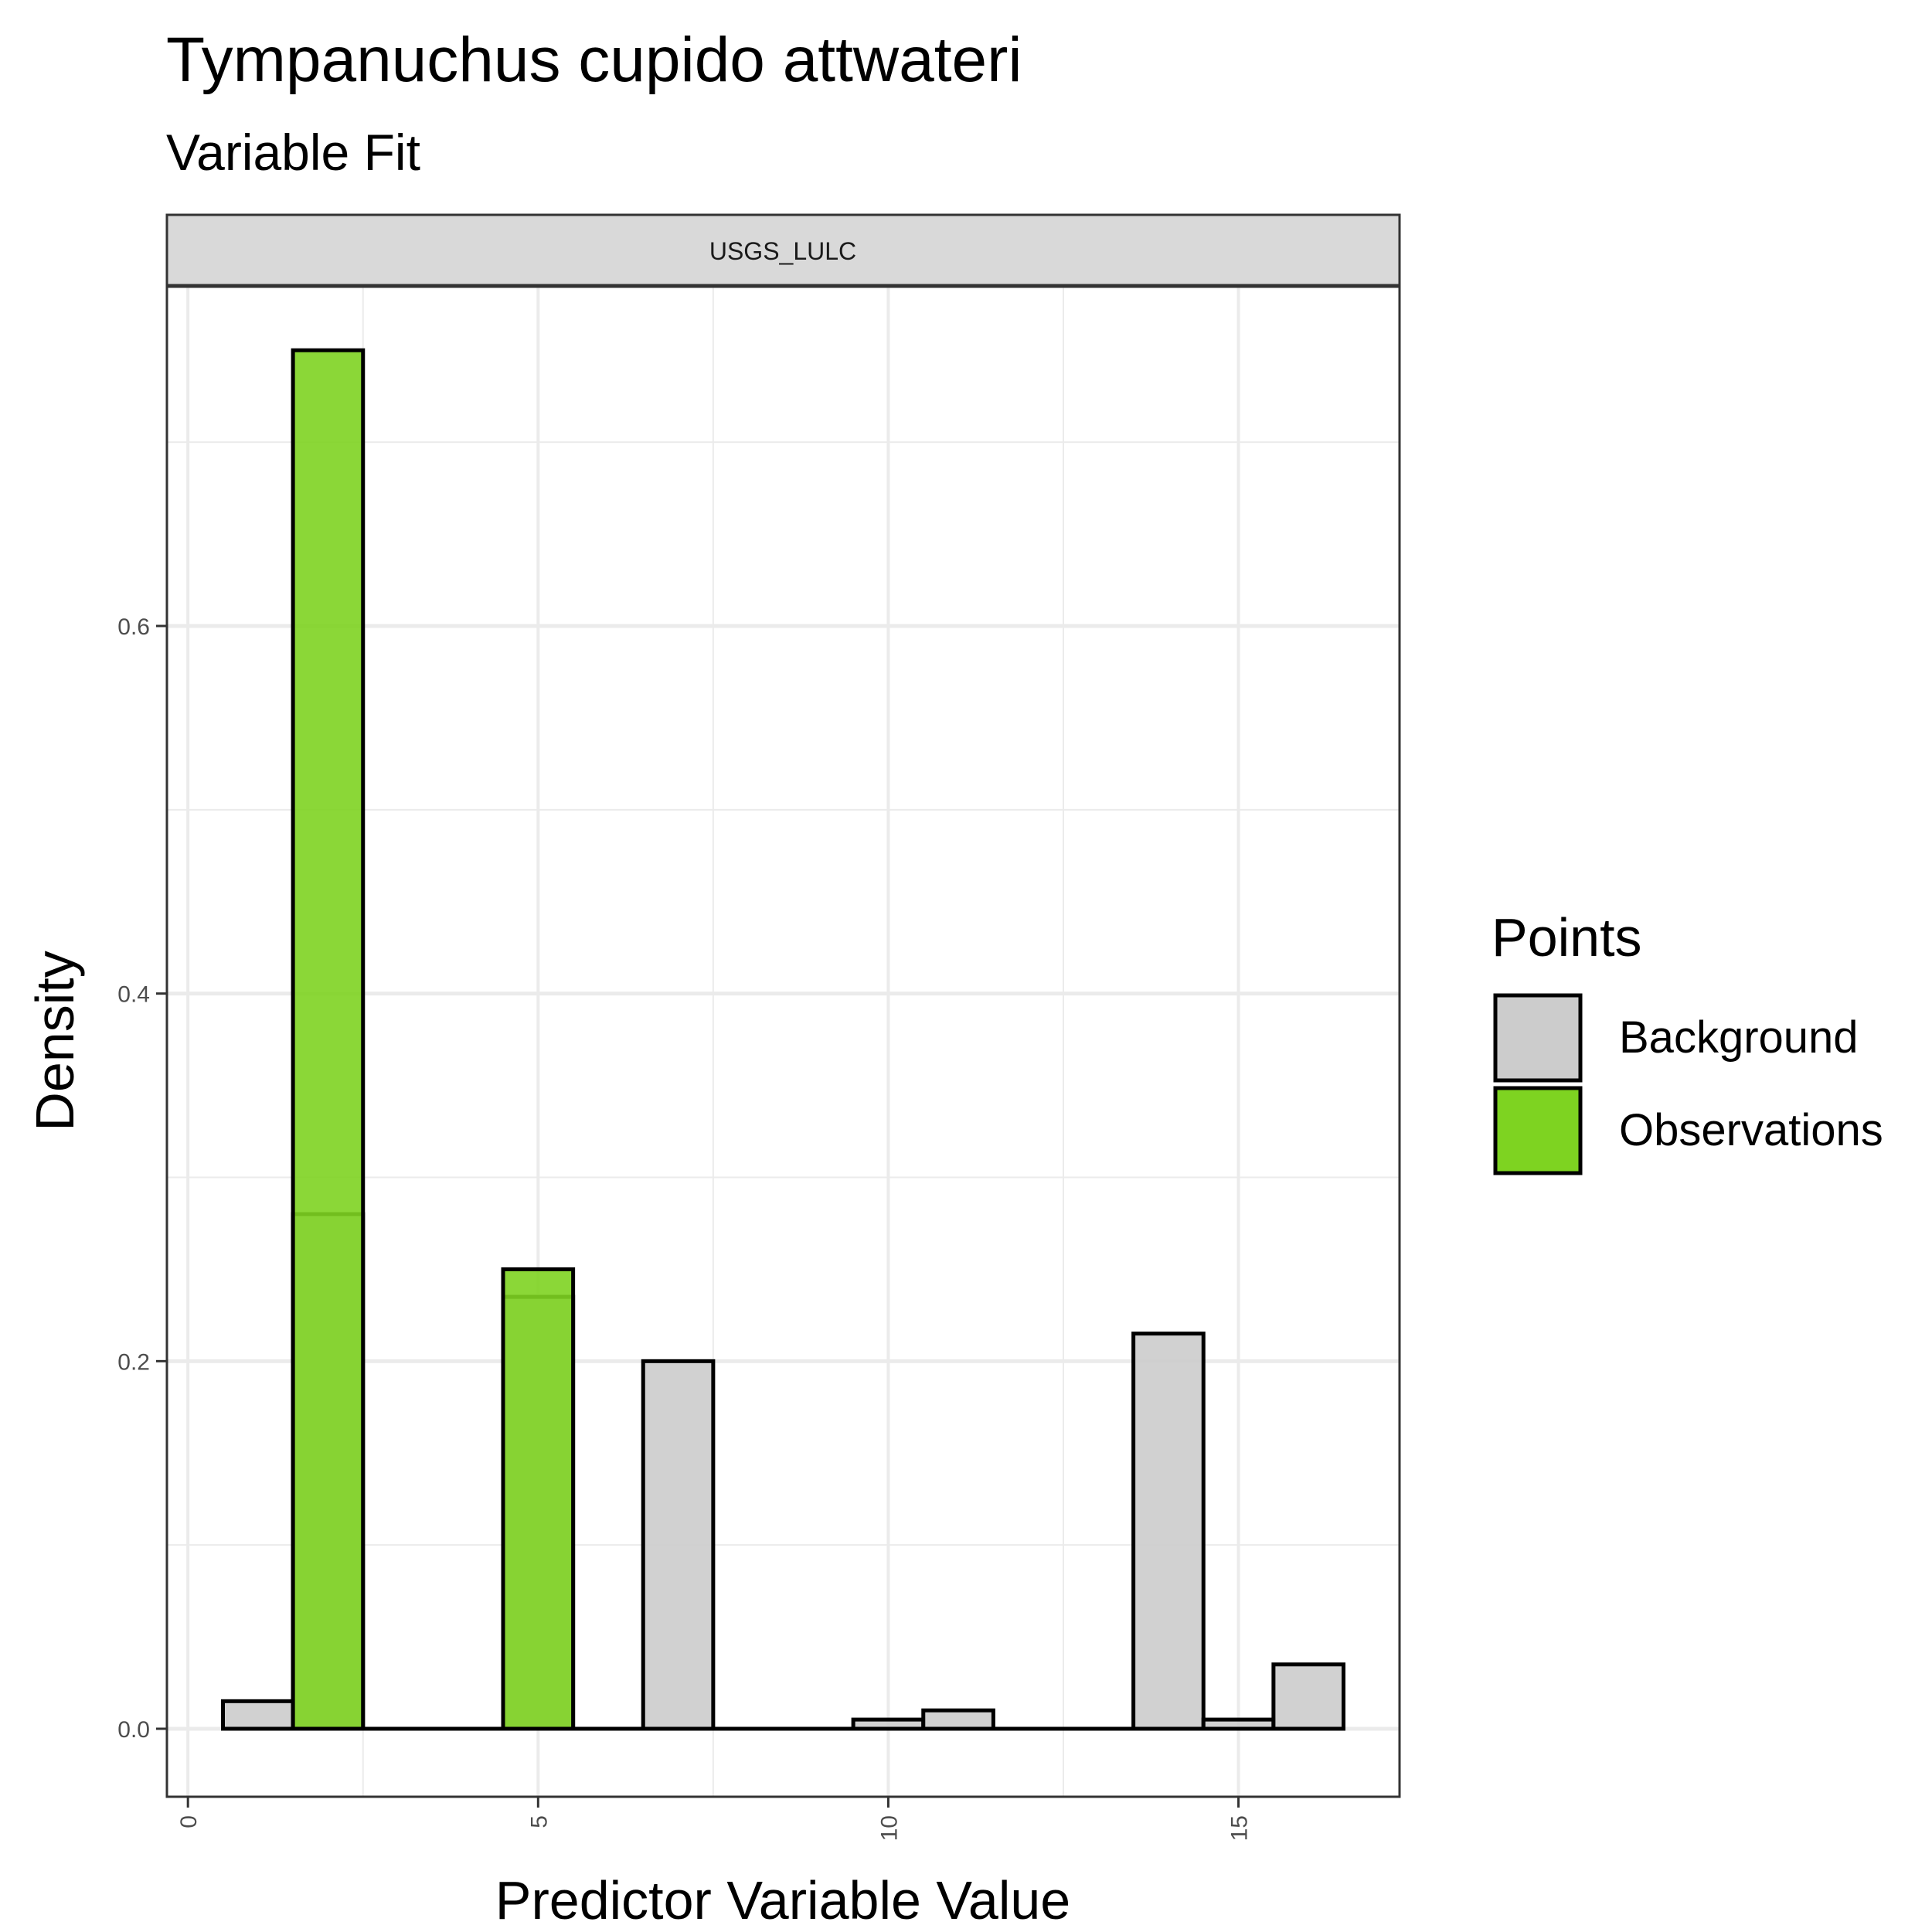 Image resolution: width=1932 pixels, height=1932 pixels. I want to click on series-observations, so click(434, 1040).